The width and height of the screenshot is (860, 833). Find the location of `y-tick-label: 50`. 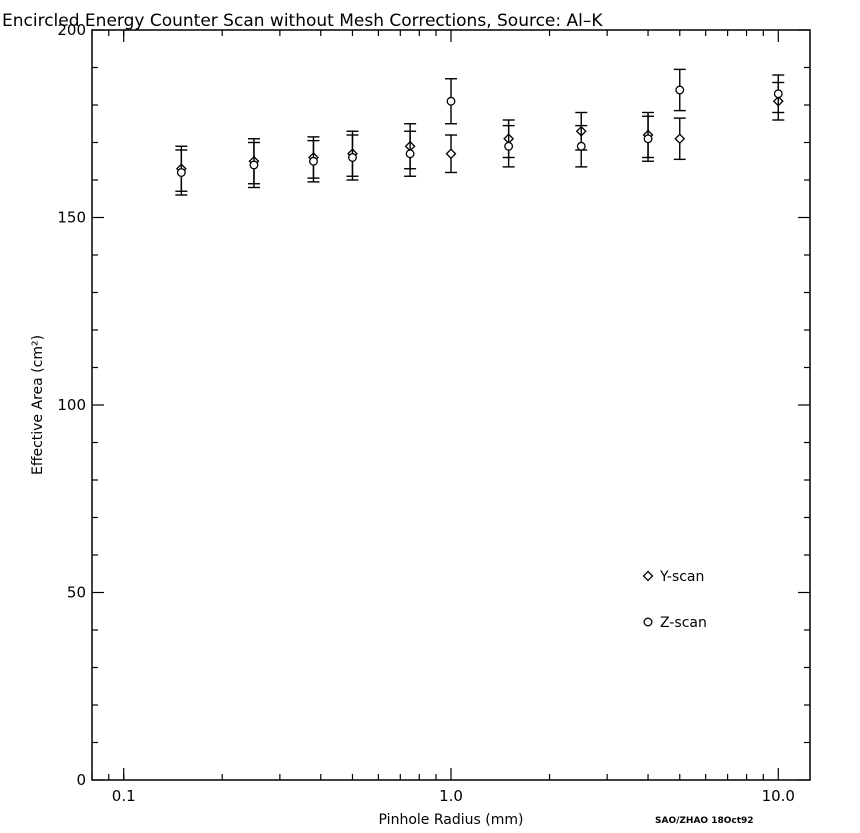

y-tick-label: 50 is located at coordinates (76, 593).